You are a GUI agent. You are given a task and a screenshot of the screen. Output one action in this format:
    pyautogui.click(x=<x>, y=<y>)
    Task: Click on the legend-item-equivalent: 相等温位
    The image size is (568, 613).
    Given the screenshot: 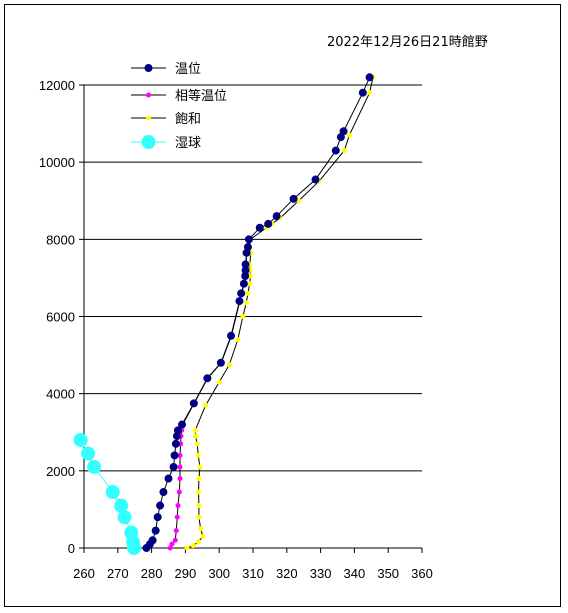 What is the action you would take?
    pyautogui.click(x=179, y=96)
    